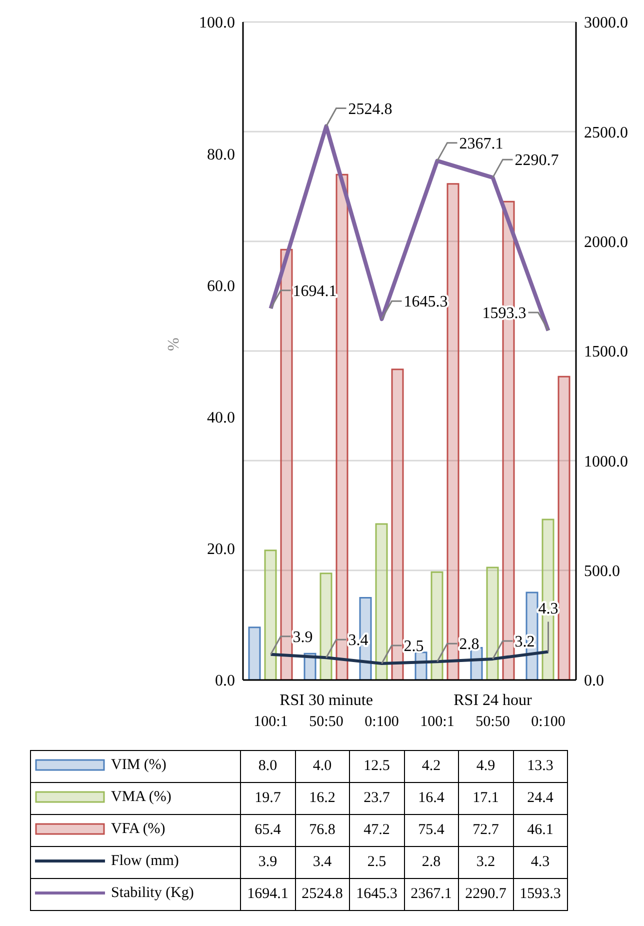  I want to click on data-label: 3.9, so click(267, 862).